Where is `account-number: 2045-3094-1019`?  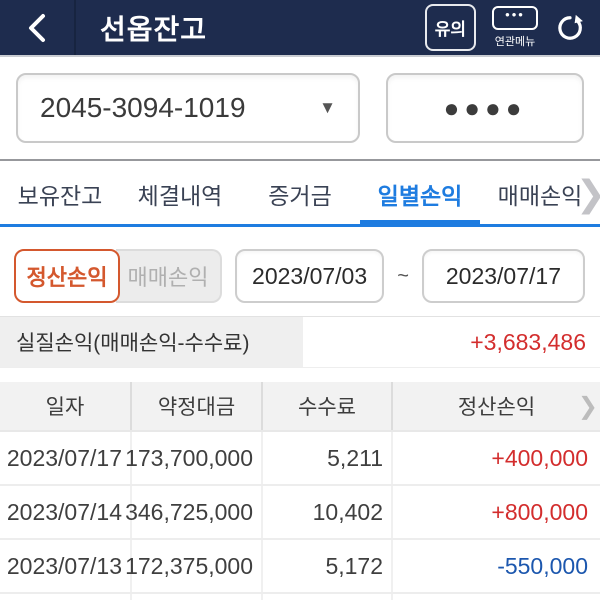 account-number: 2045-3094-1019 is located at coordinates (143, 107).